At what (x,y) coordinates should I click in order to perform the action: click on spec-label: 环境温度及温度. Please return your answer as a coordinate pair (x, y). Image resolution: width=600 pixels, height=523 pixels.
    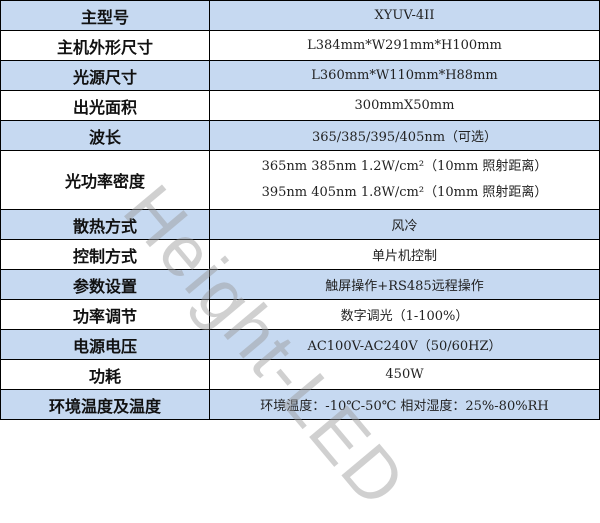
    Looking at the image, I should click on (105, 404).